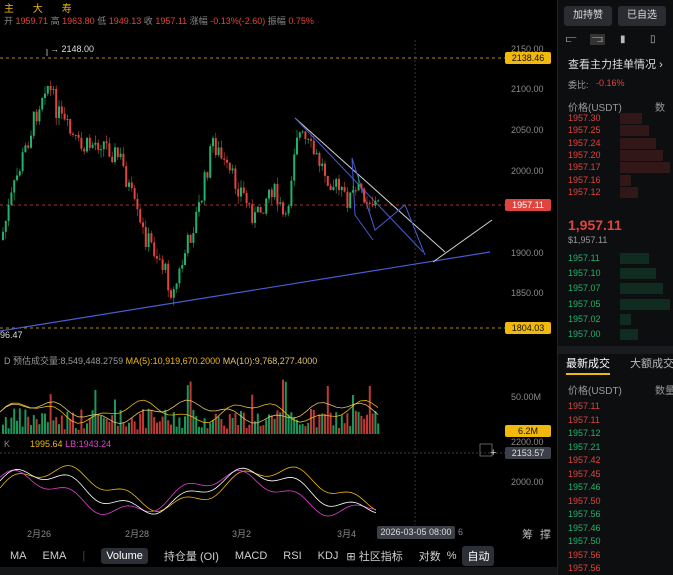  What do you see at coordinates (292, 556) in the screenshot?
I see `indicator-rsi: RSI` at bounding box center [292, 556].